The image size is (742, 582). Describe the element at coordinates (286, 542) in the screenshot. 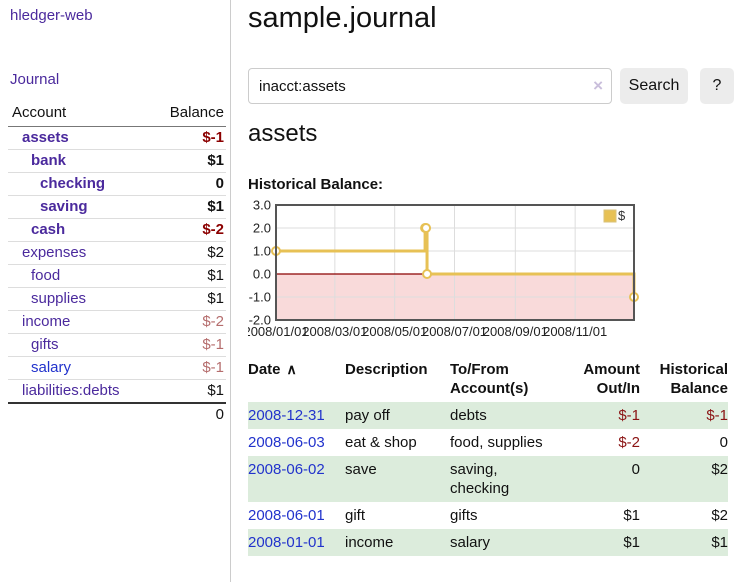

I see `transaction-date-link: 2008-01-01` at that location.